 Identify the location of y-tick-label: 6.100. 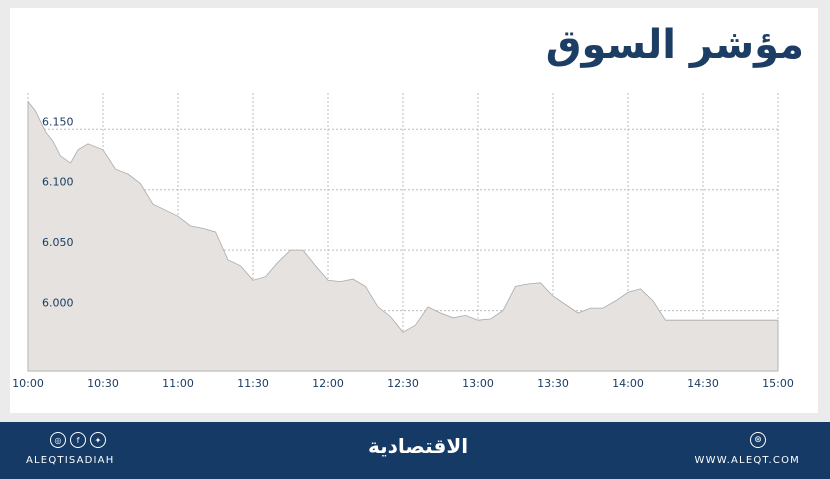
(58, 182).